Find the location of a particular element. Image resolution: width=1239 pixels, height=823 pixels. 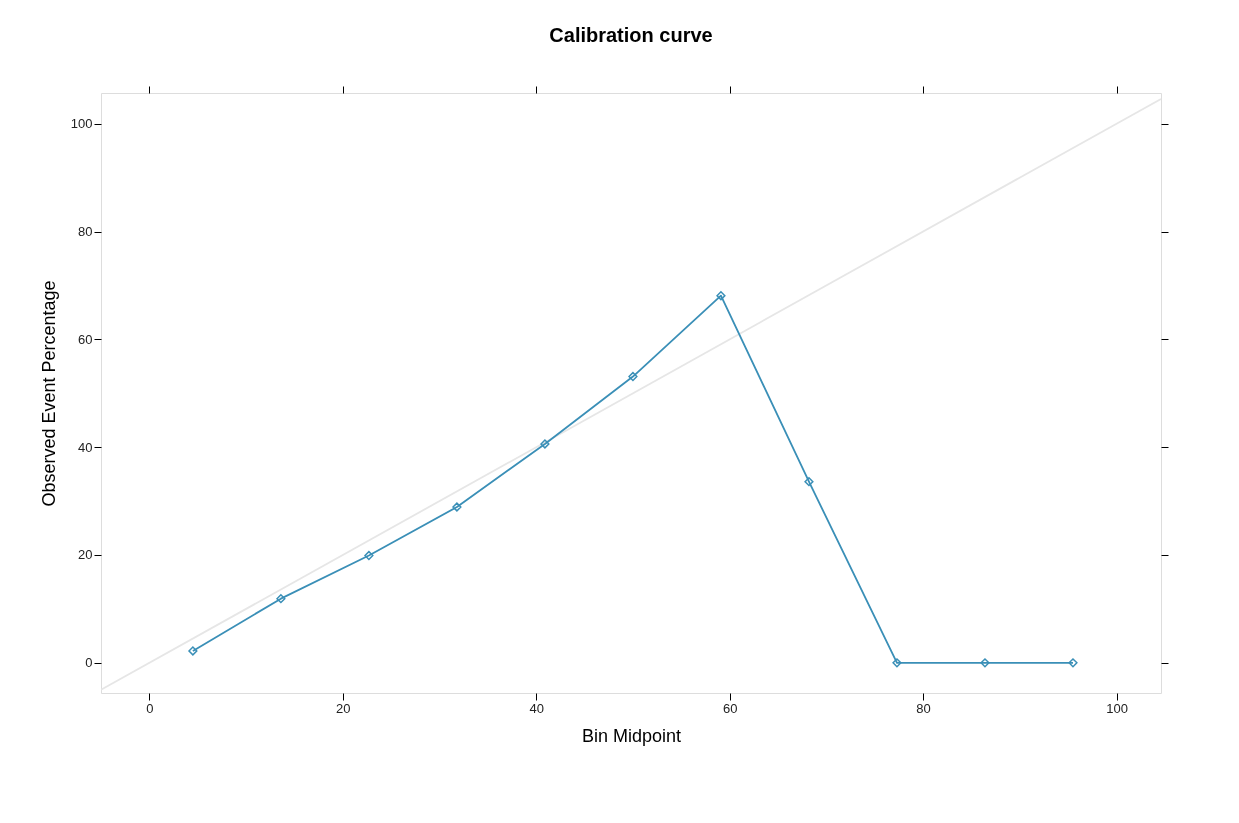

y-tick-label: 40 is located at coordinates (85, 447).